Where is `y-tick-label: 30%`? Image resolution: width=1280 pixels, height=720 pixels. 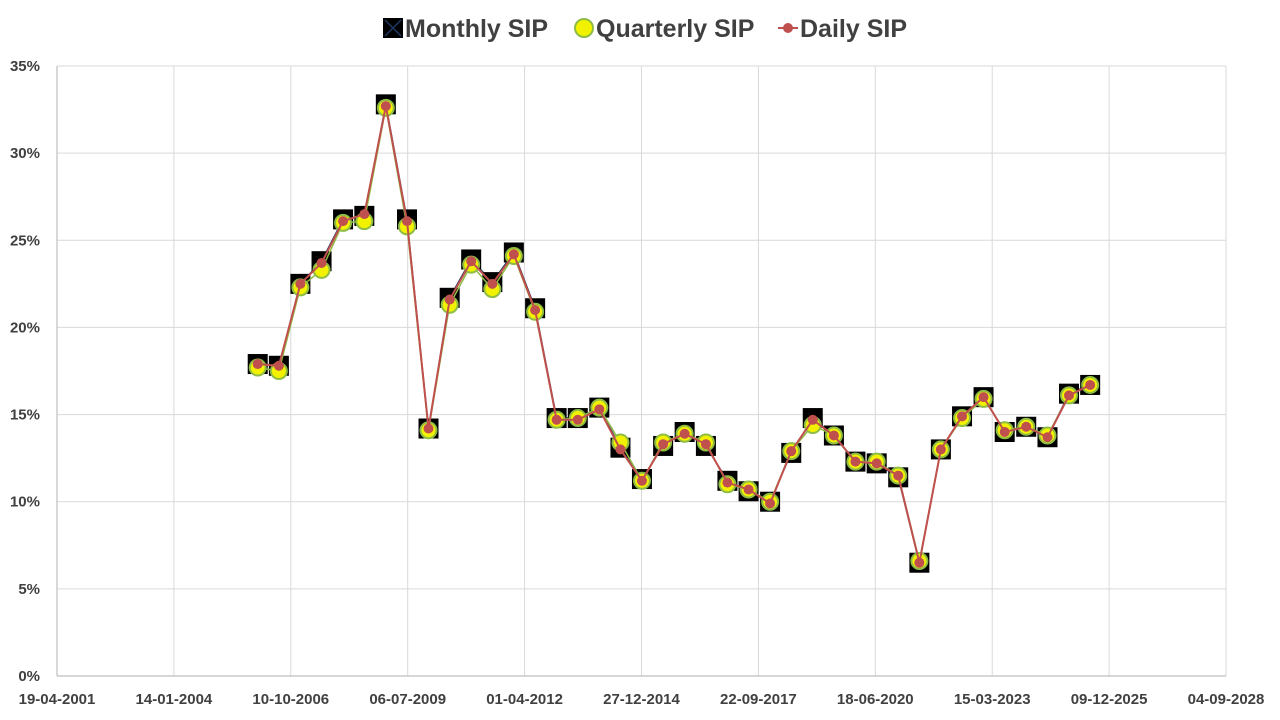
y-tick-label: 30% is located at coordinates (25, 153).